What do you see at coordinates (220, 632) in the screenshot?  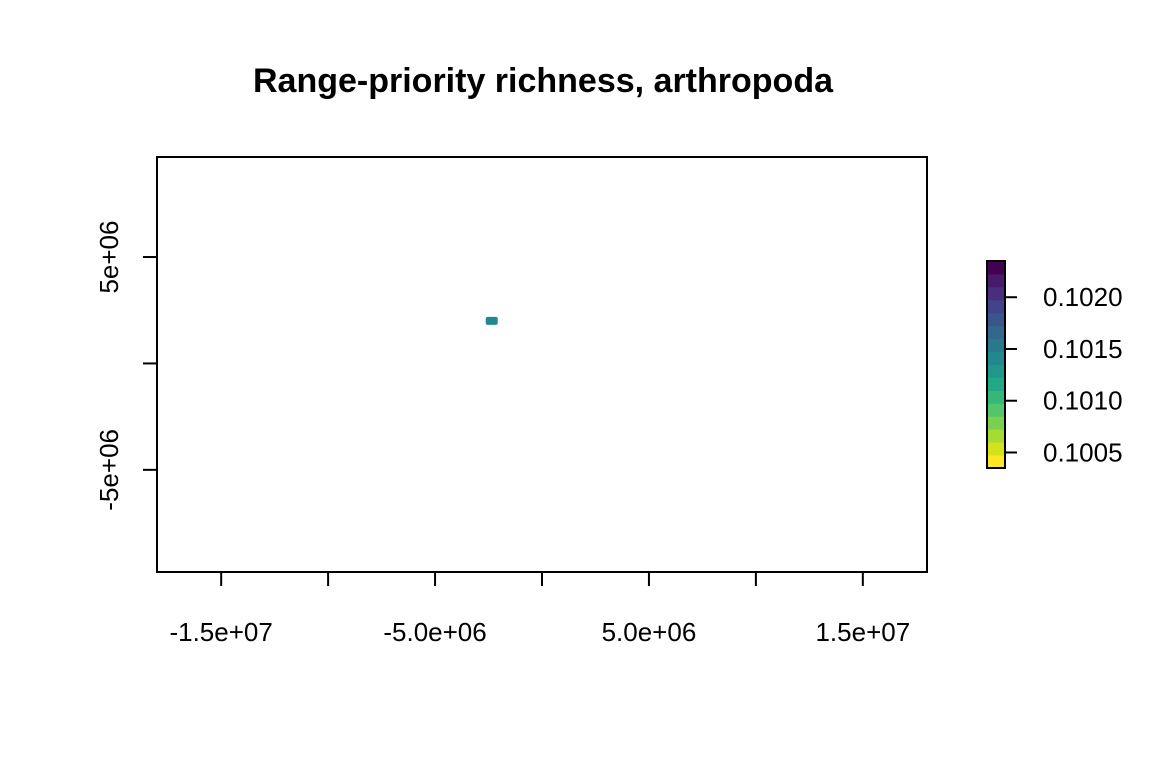 I see `x-tick-label: -1.5e+07` at bounding box center [220, 632].